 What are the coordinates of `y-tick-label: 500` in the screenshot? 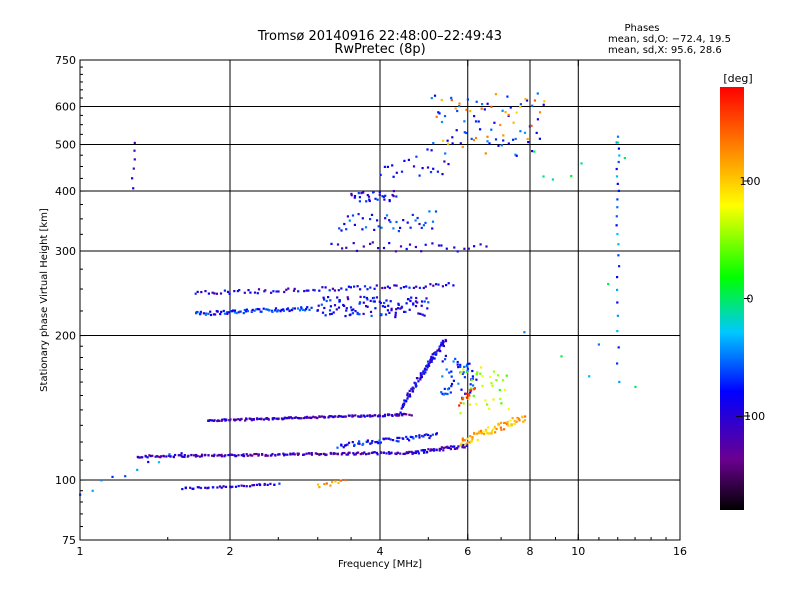 It's located at (65, 145).